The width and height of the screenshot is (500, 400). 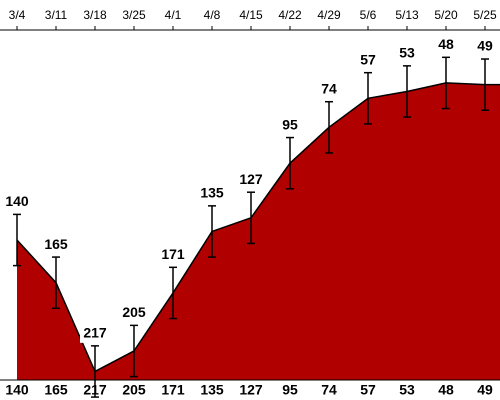 I want to click on bottom-label: 205, so click(x=134, y=390).